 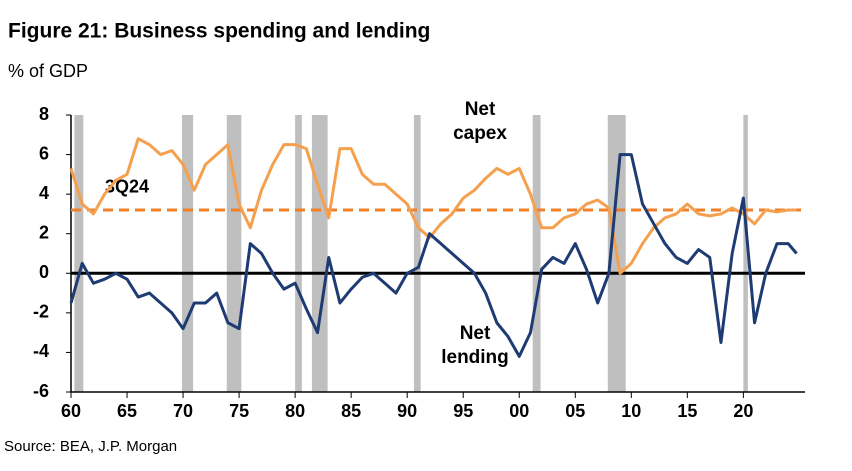 What do you see at coordinates (239, 411) in the screenshot?
I see `x-tick-label: 75` at bounding box center [239, 411].